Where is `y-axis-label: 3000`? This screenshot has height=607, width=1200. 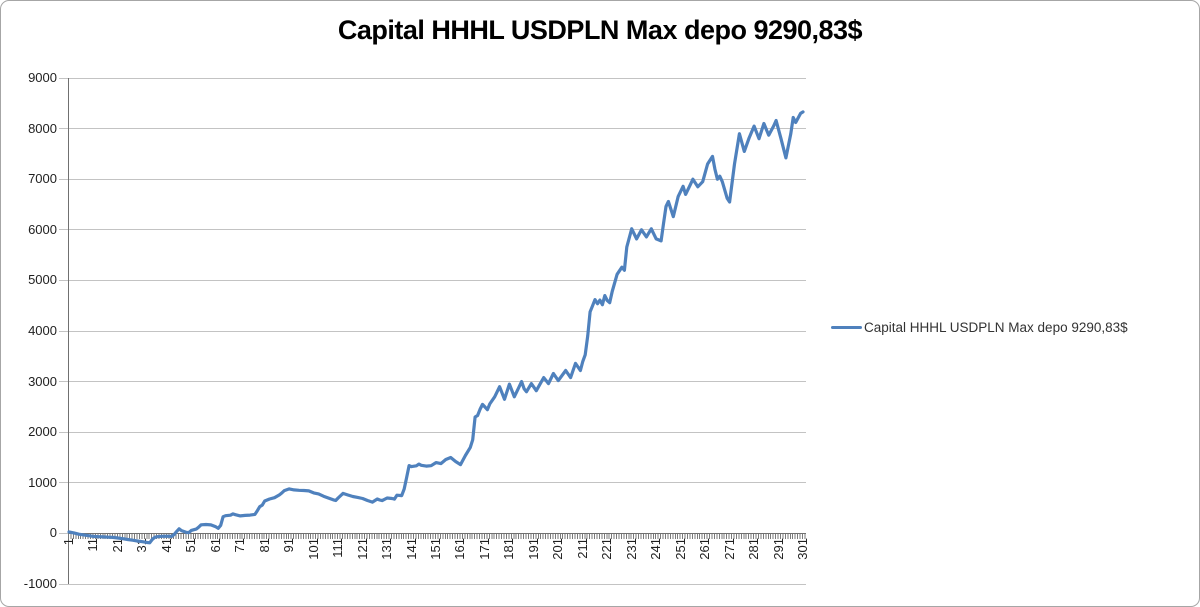 y-axis-label: 3000 is located at coordinates (42, 381).